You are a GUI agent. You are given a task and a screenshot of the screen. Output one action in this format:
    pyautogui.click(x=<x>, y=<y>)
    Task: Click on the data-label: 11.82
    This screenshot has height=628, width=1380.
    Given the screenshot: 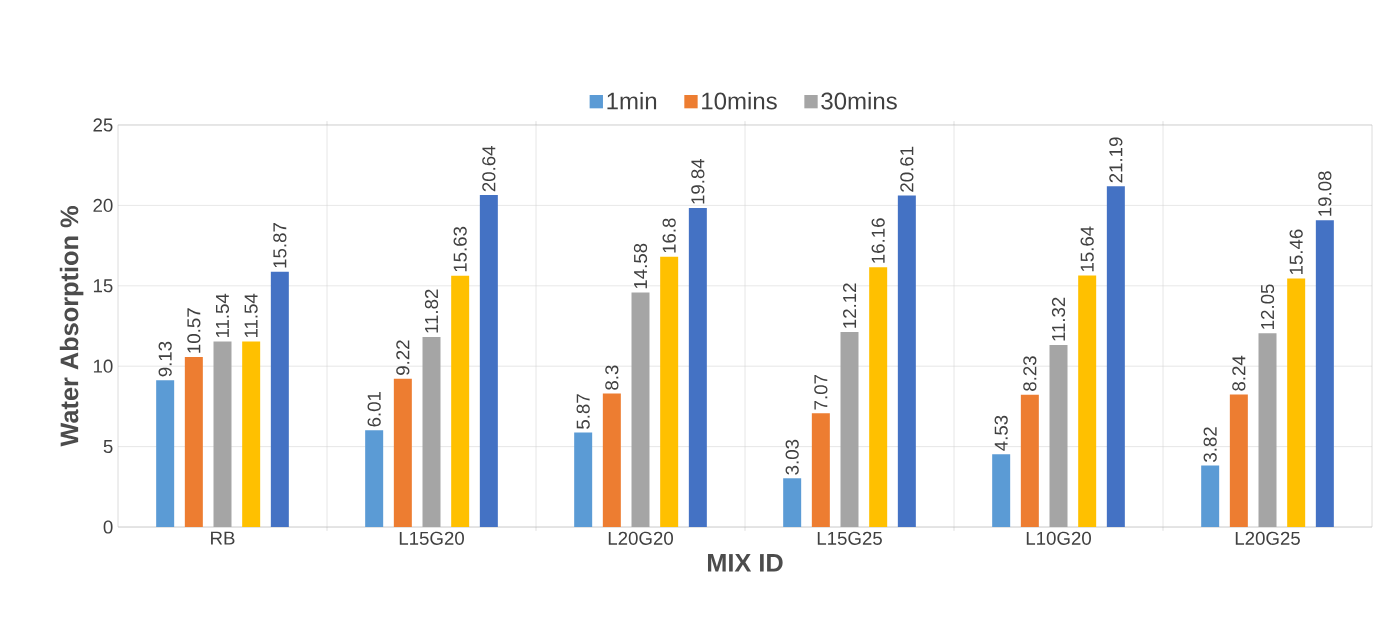 What is the action you would take?
    pyautogui.click(x=431, y=311)
    